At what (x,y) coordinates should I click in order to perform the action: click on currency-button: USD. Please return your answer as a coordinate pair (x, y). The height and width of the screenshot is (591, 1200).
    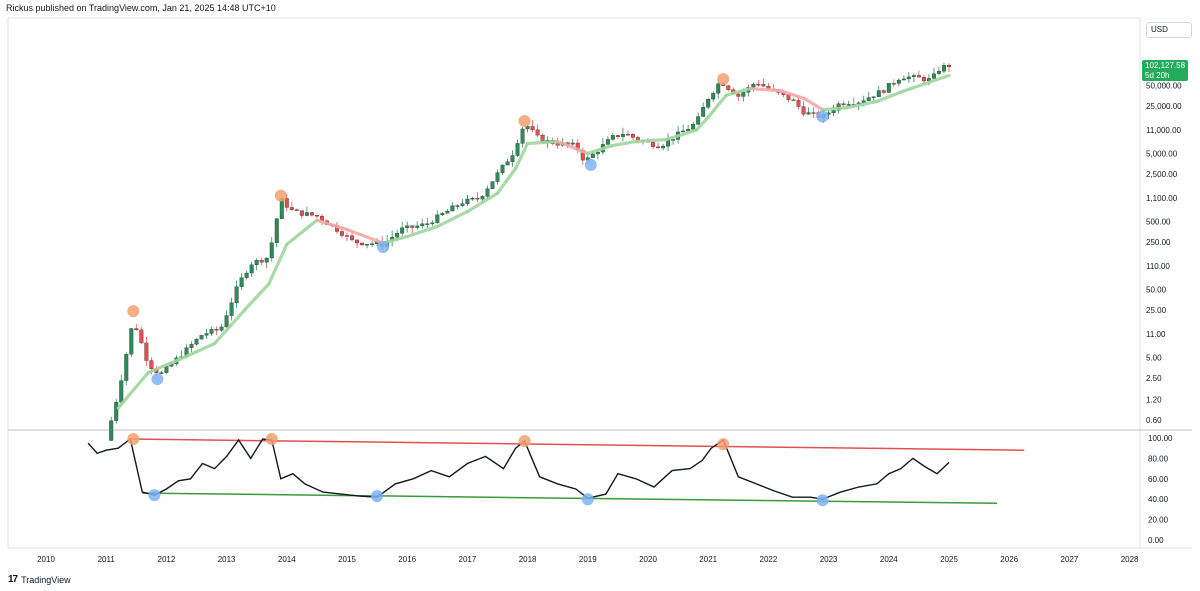
    Looking at the image, I should click on (1169, 30).